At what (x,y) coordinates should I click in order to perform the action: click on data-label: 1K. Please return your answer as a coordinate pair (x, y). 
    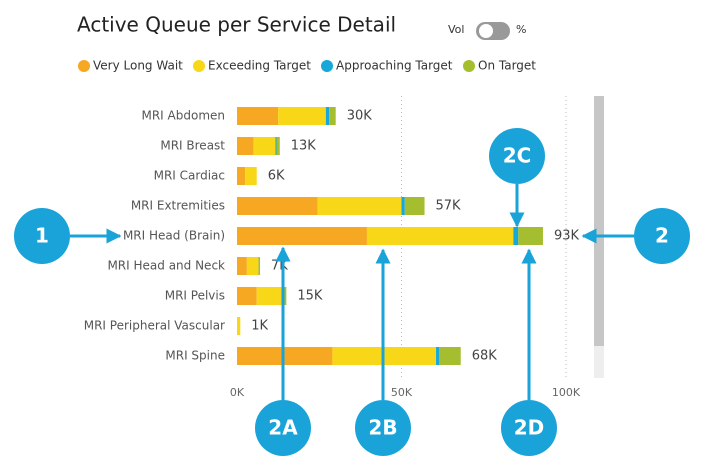
    Looking at the image, I should click on (259, 326).